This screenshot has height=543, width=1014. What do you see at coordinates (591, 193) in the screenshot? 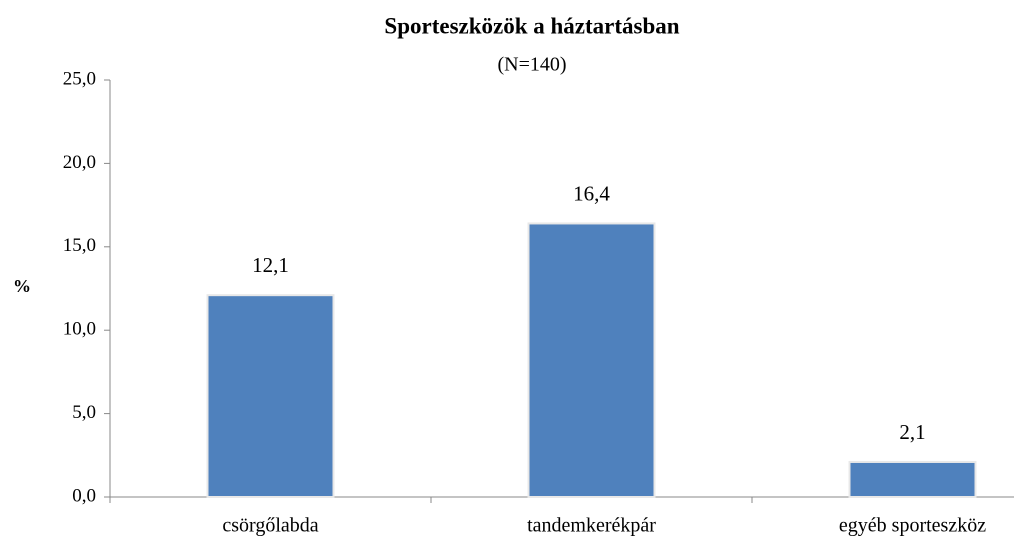
I see `value-label: 16,4` at bounding box center [591, 193].